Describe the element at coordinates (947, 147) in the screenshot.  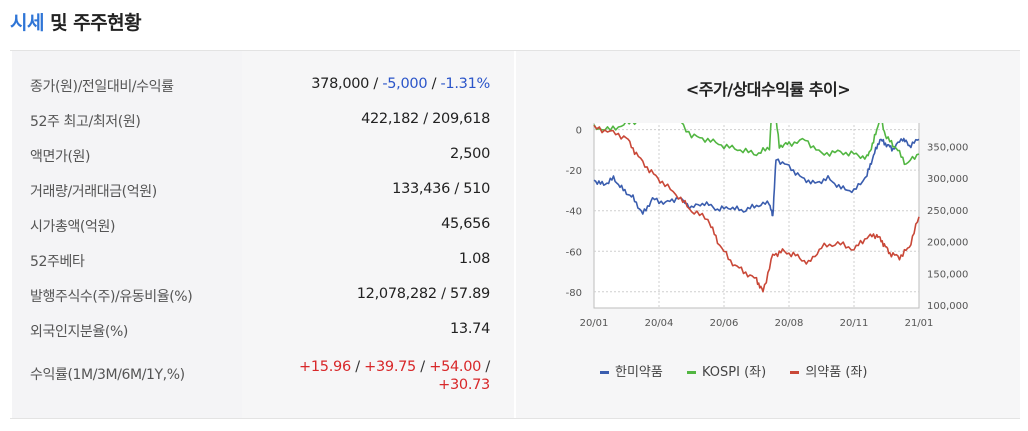
I see `y-right-tick-label: 350,000` at that location.